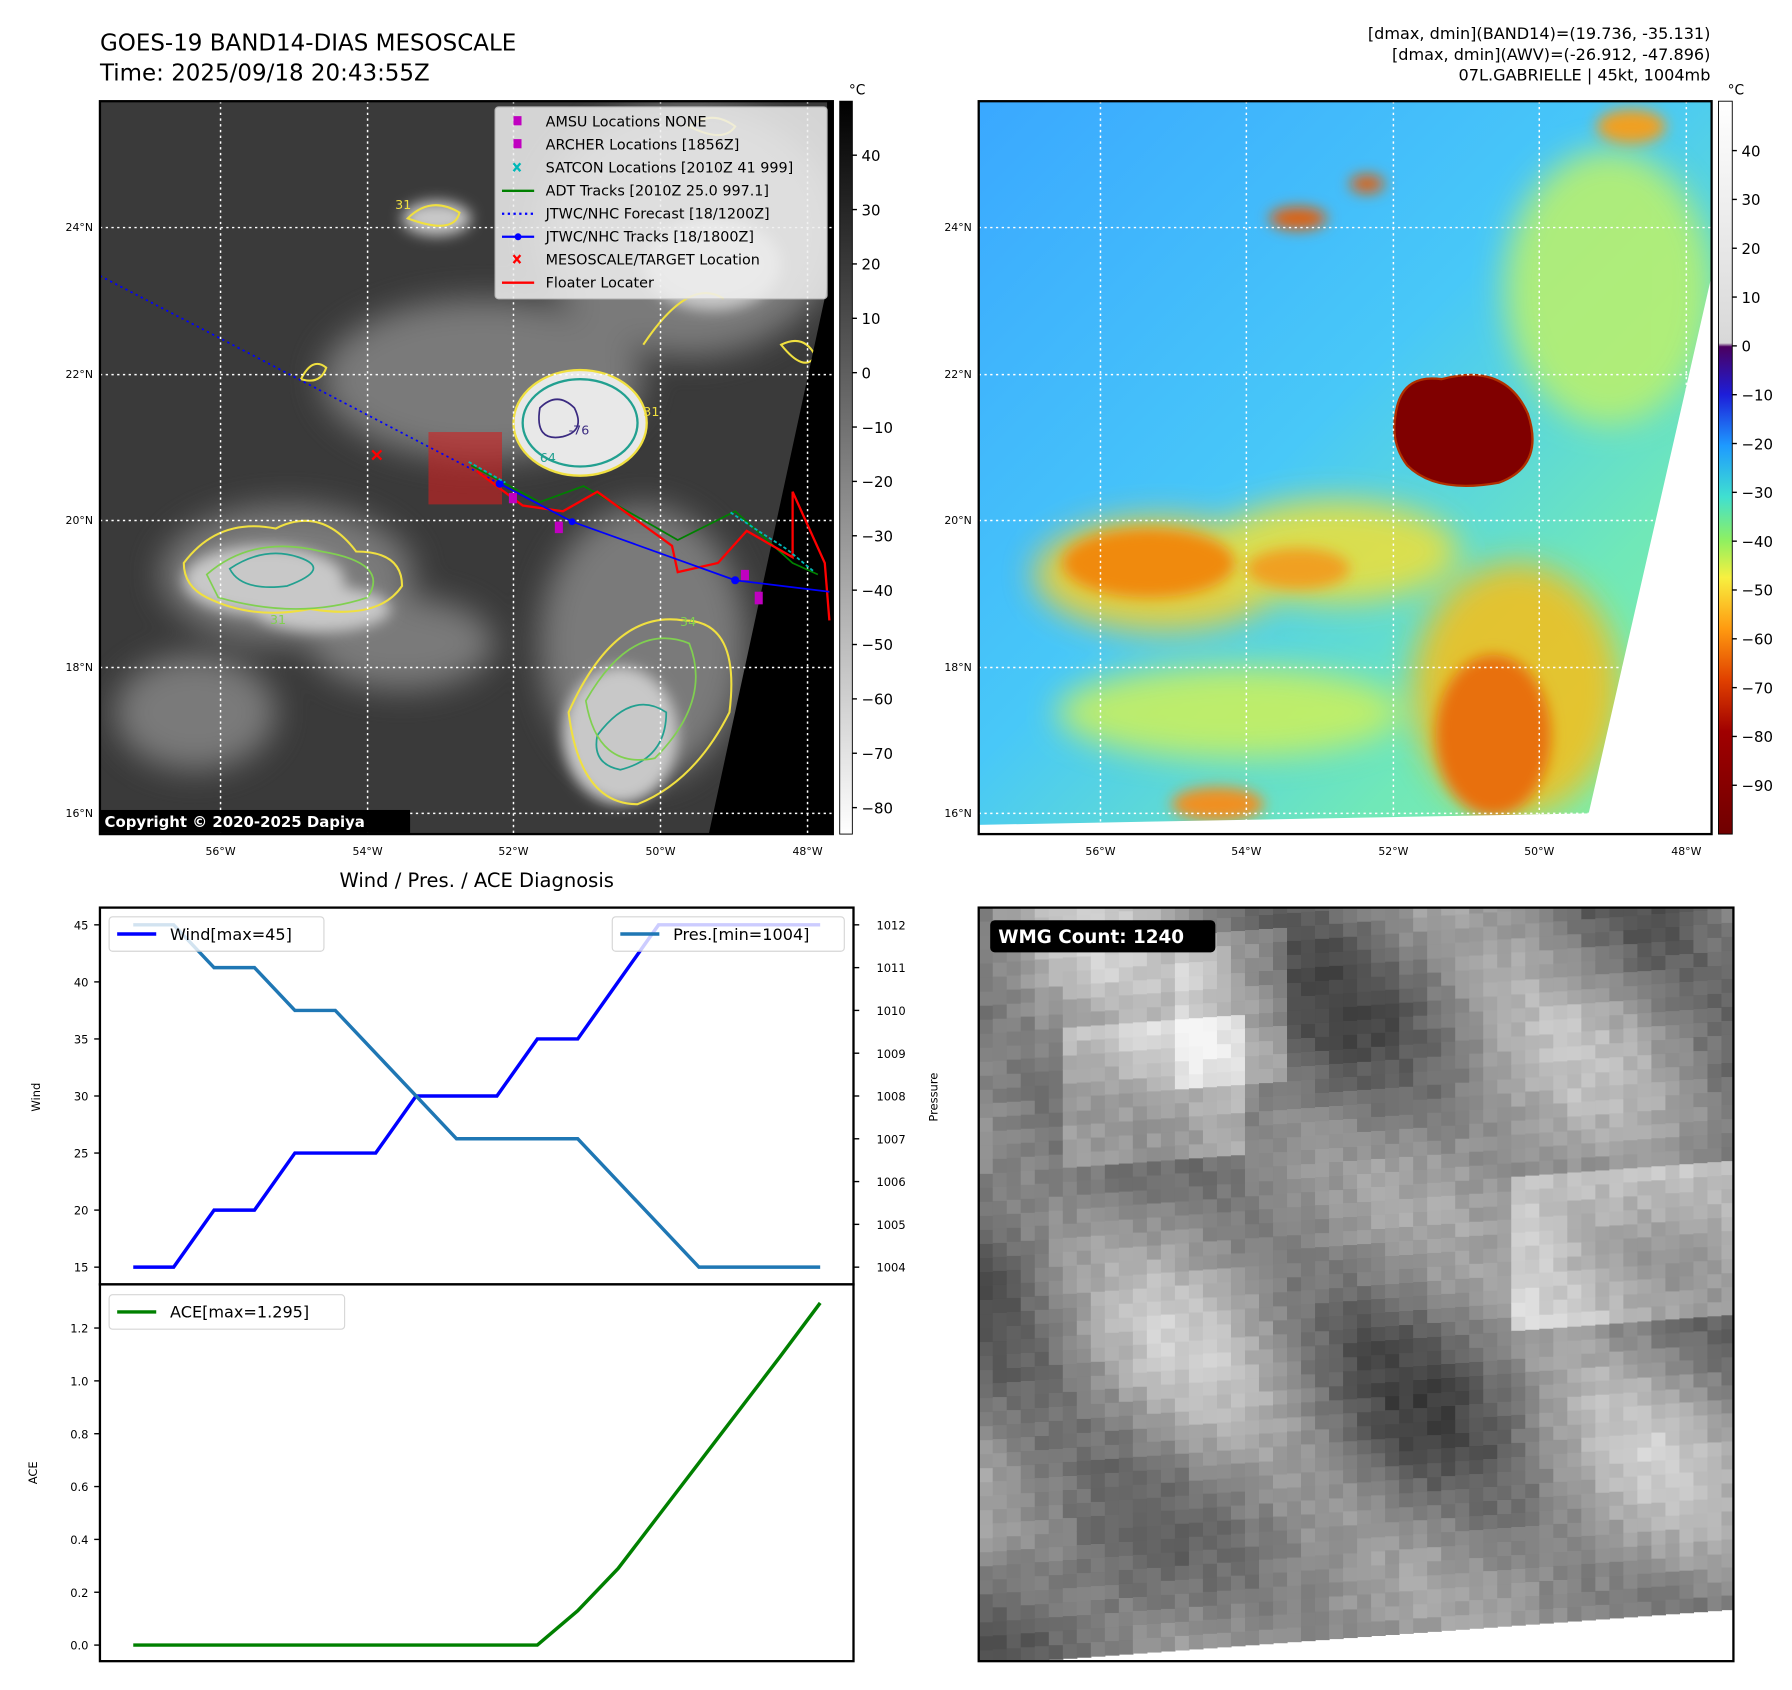  I want to click on legend-label: ARCHER Locations [1856Z], so click(643, 145).